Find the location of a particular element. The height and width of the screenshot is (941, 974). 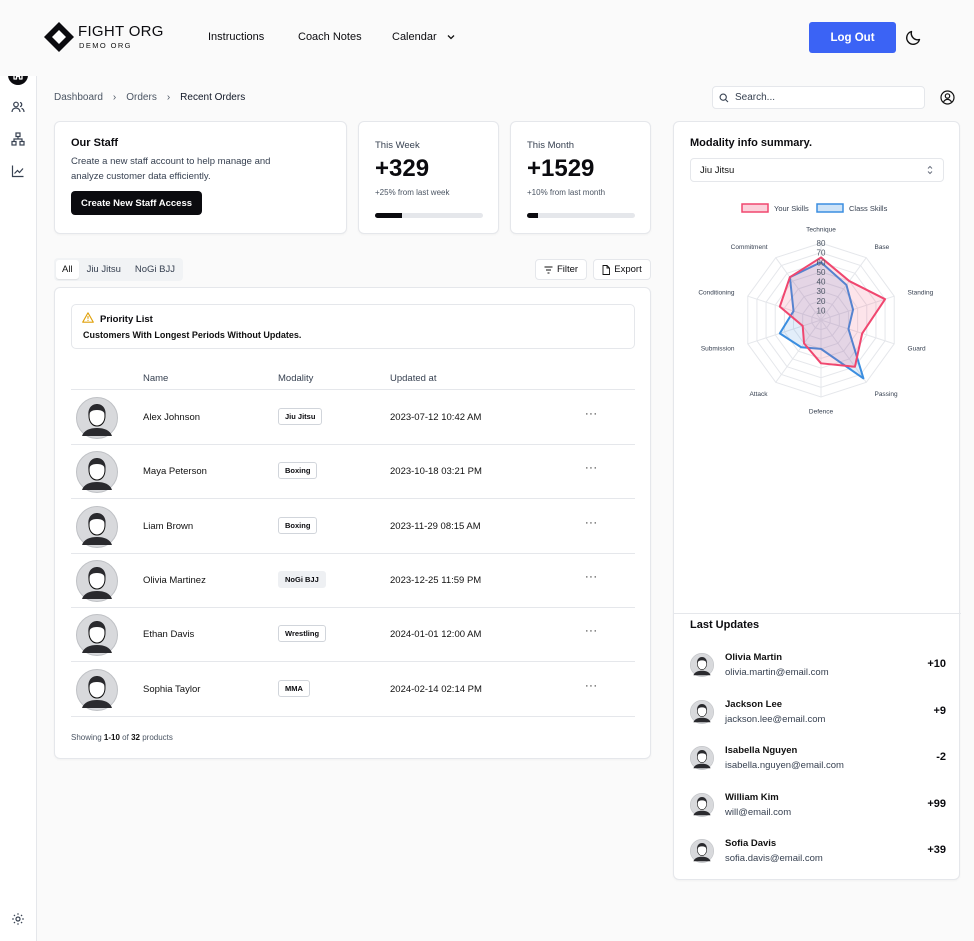

modality-select: Jiu Jitsu is located at coordinates (817, 170).